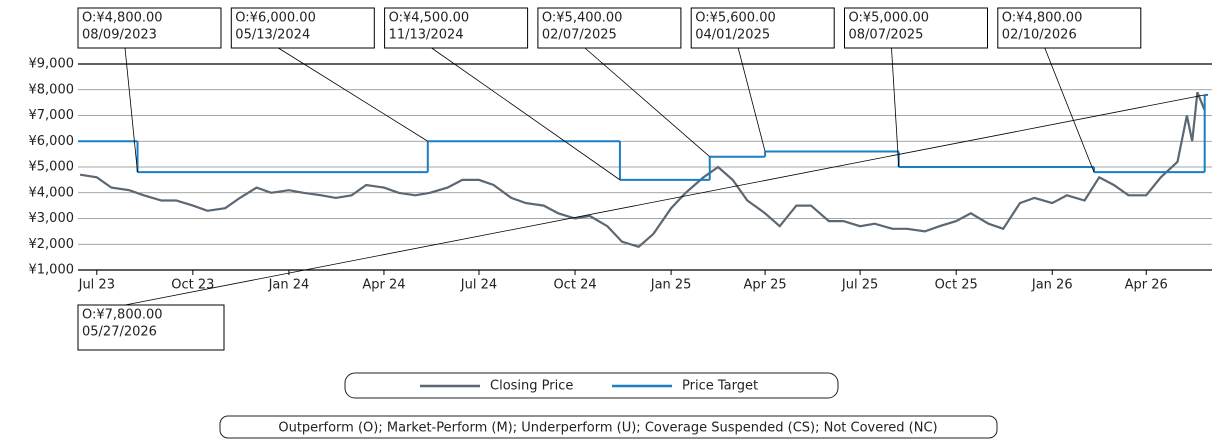 The height and width of the screenshot is (445, 1212). I want to click on annotation-date: 02/07/2025, so click(579, 35).